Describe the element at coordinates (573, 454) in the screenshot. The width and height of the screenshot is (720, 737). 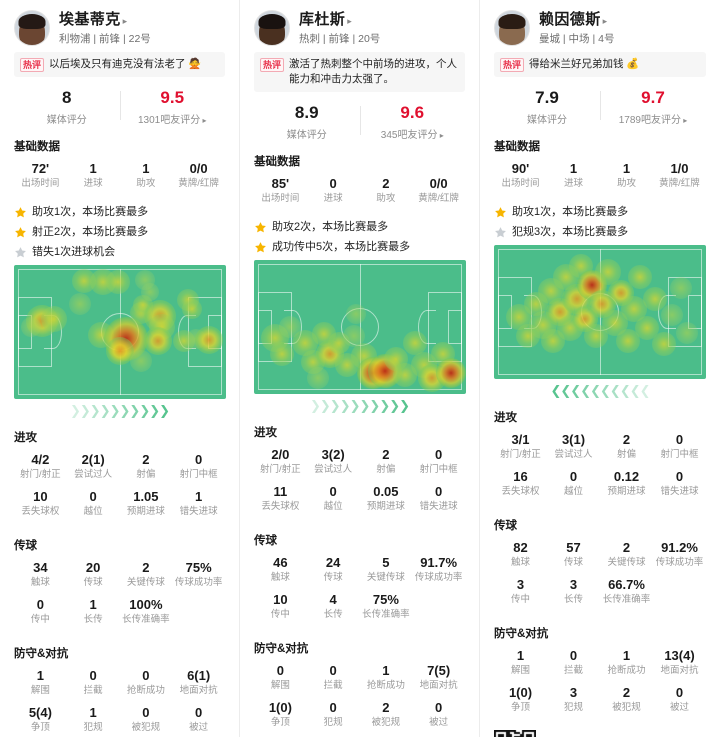
I see `stat-label: 尝试过人` at that location.